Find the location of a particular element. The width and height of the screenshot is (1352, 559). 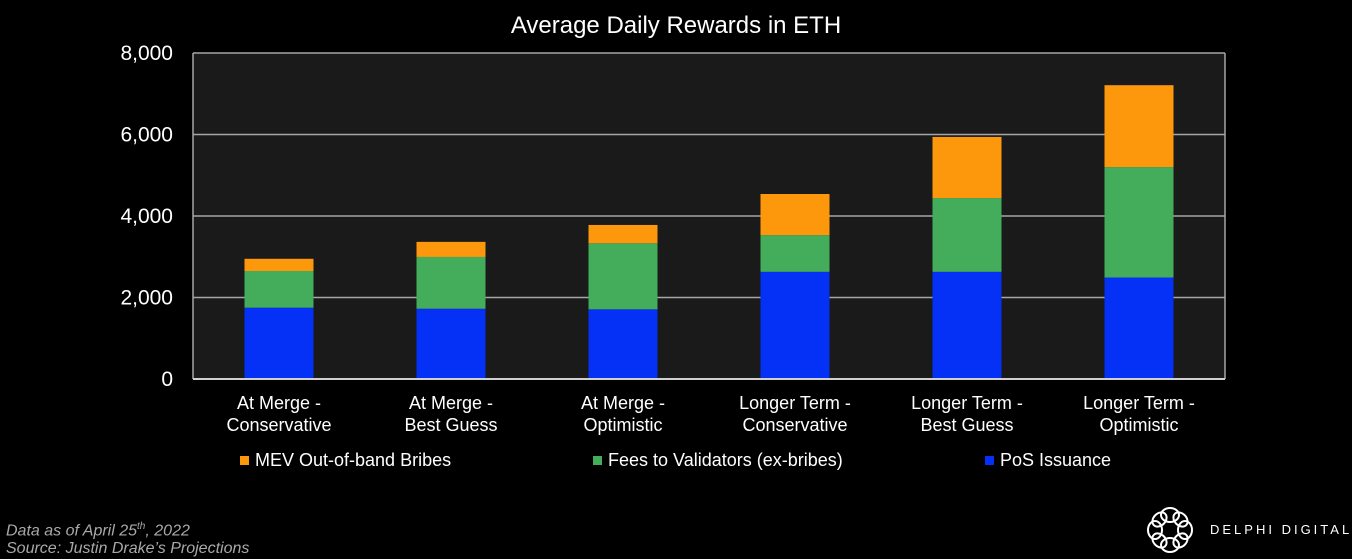

footnote-date: Data as of April 25th, 2022 is located at coordinates (98, 530).